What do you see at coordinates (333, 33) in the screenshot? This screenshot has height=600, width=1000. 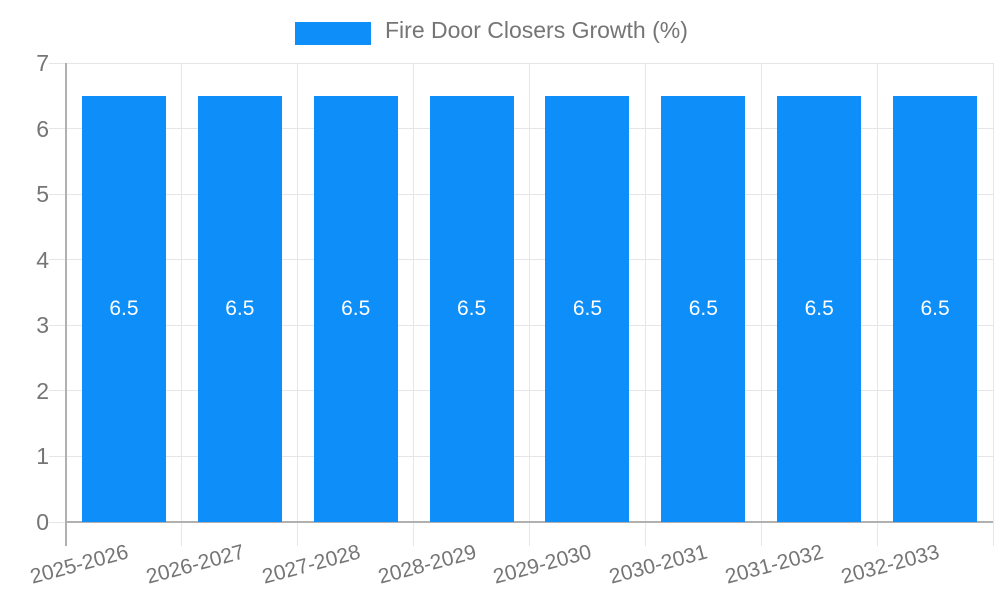 I see `legend-swatch` at bounding box center [333, 33].